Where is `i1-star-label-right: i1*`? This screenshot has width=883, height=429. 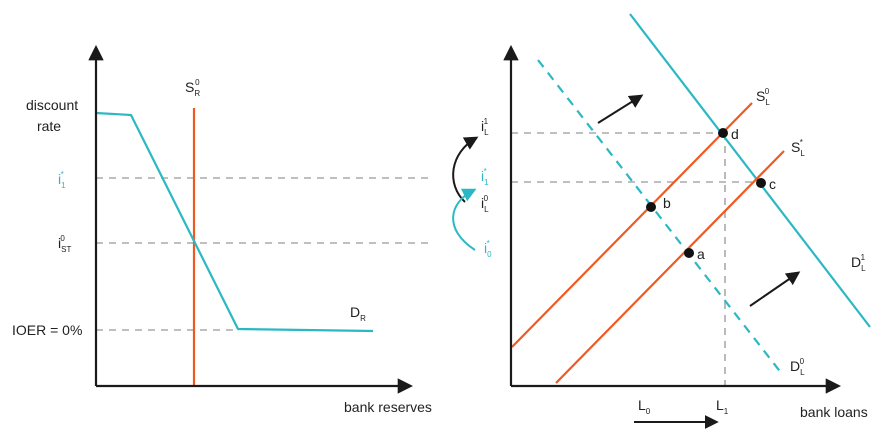
i1-star-label-right: i1* is located at coordinates (485, 177).